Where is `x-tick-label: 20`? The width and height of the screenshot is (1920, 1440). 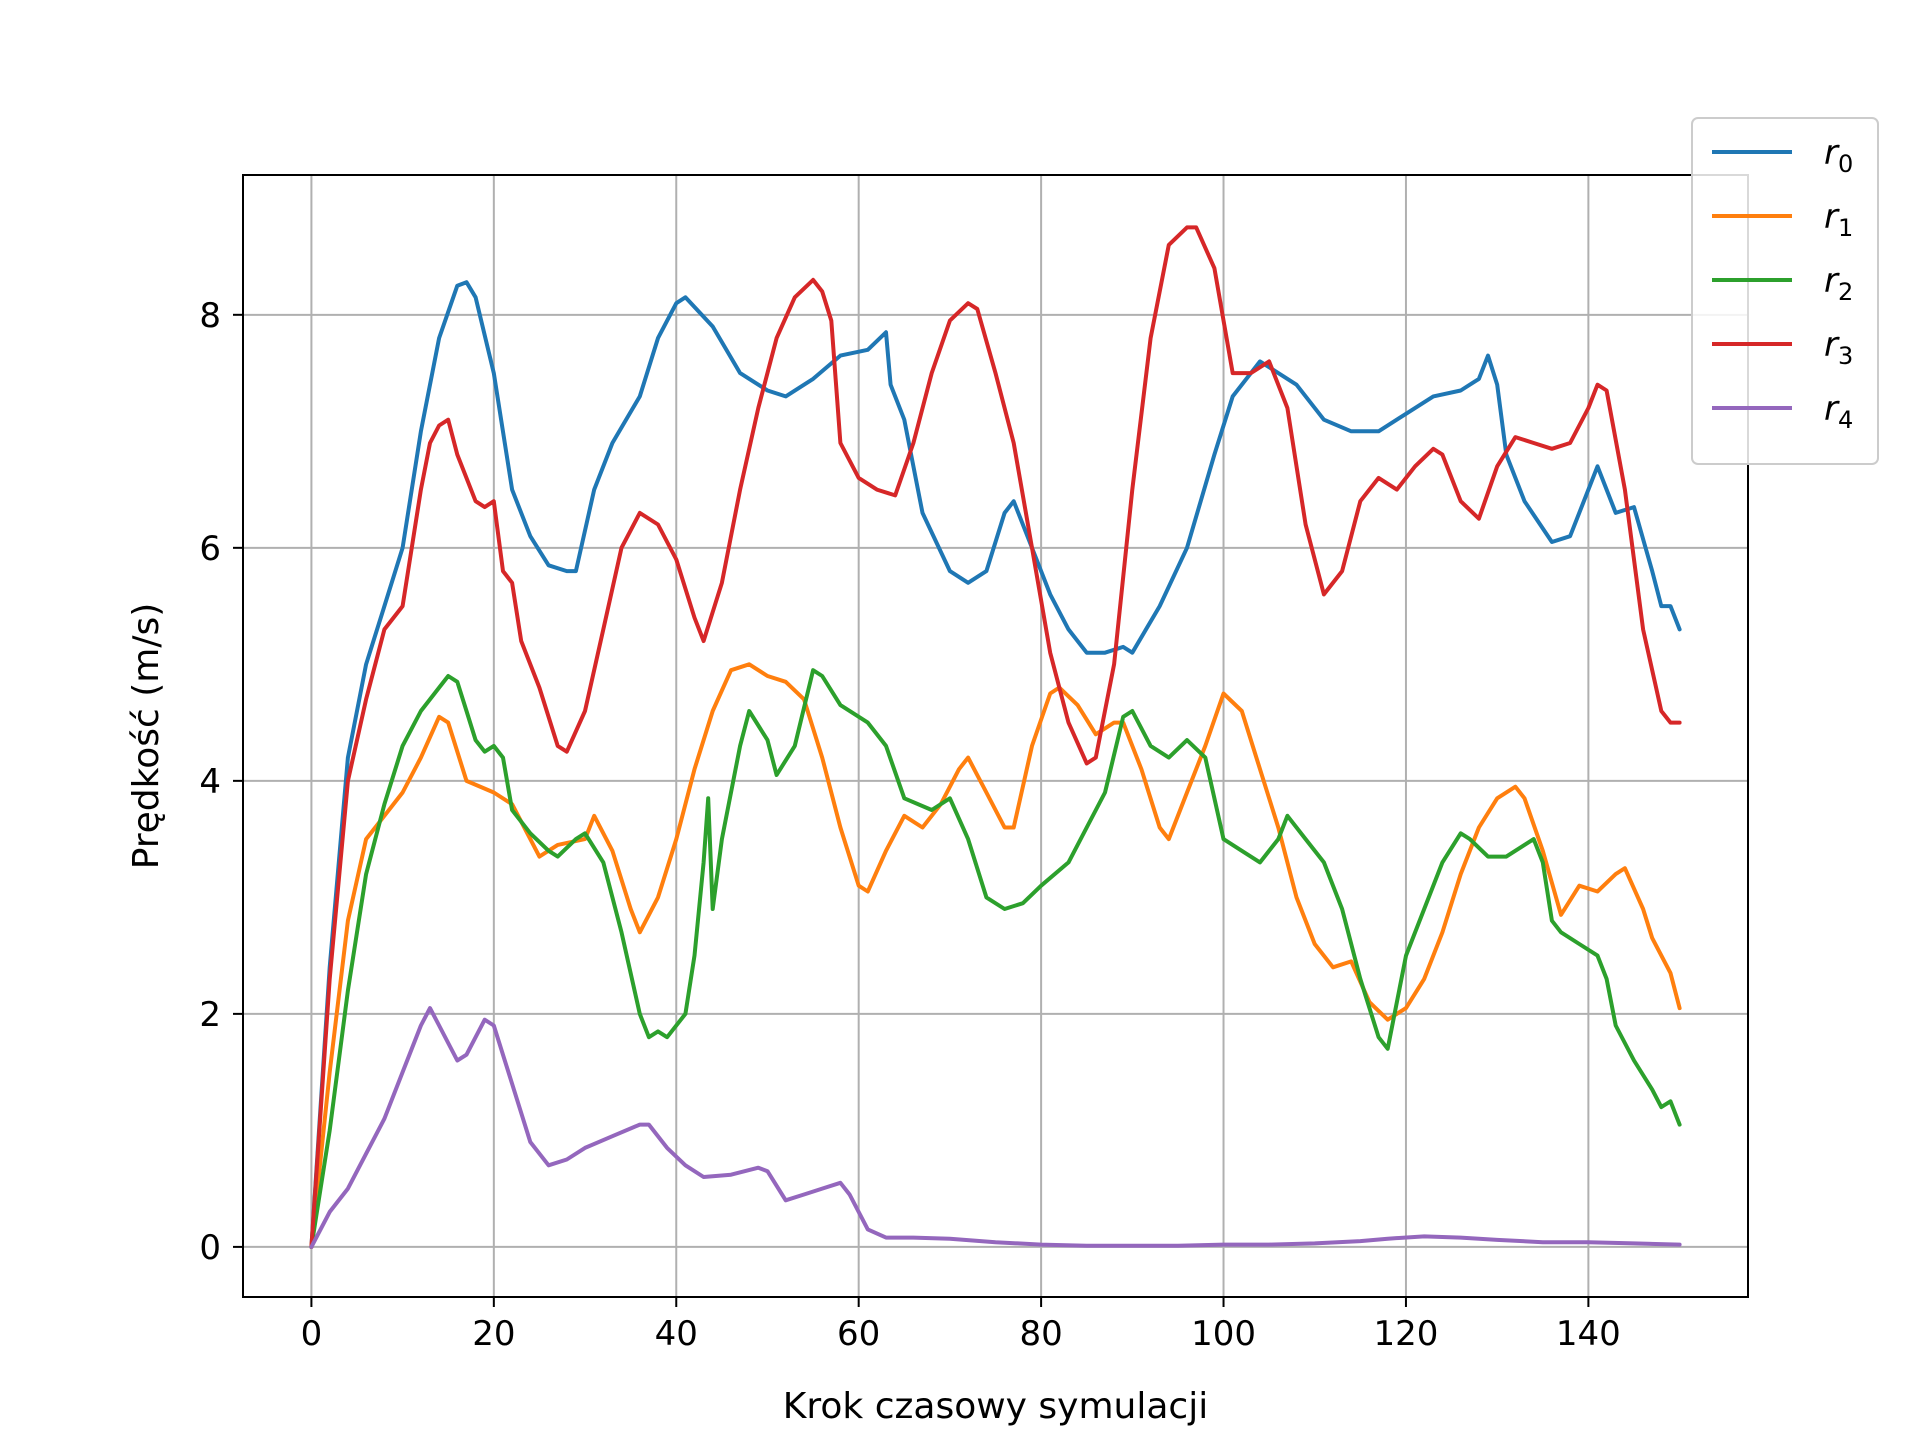
x-tick-label: 20 is located at coordinates (493, 1334).